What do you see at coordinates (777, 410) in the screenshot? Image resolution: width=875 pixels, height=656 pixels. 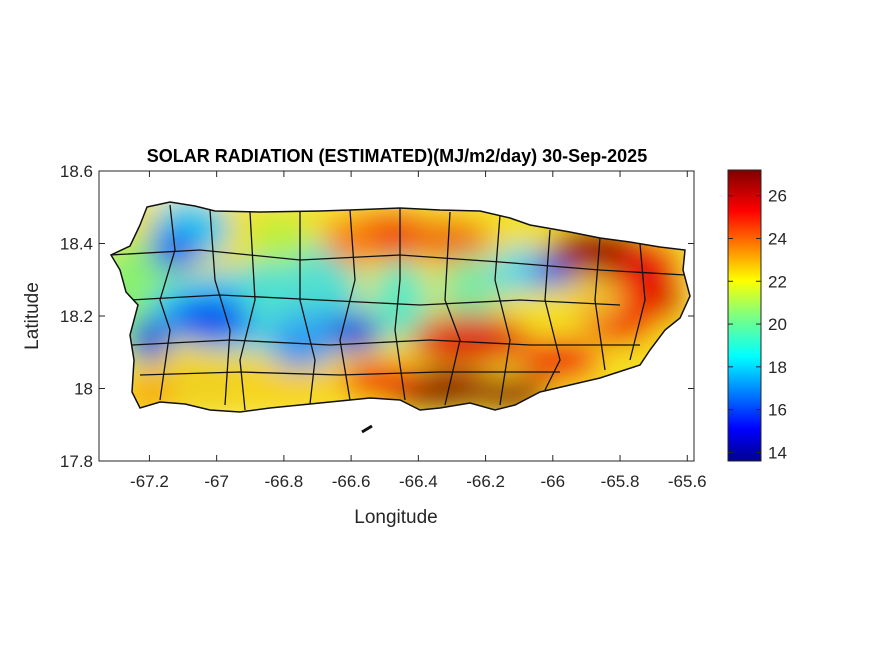 I see `colorbar-tick-label: 16` at bounding box center [777, 410].